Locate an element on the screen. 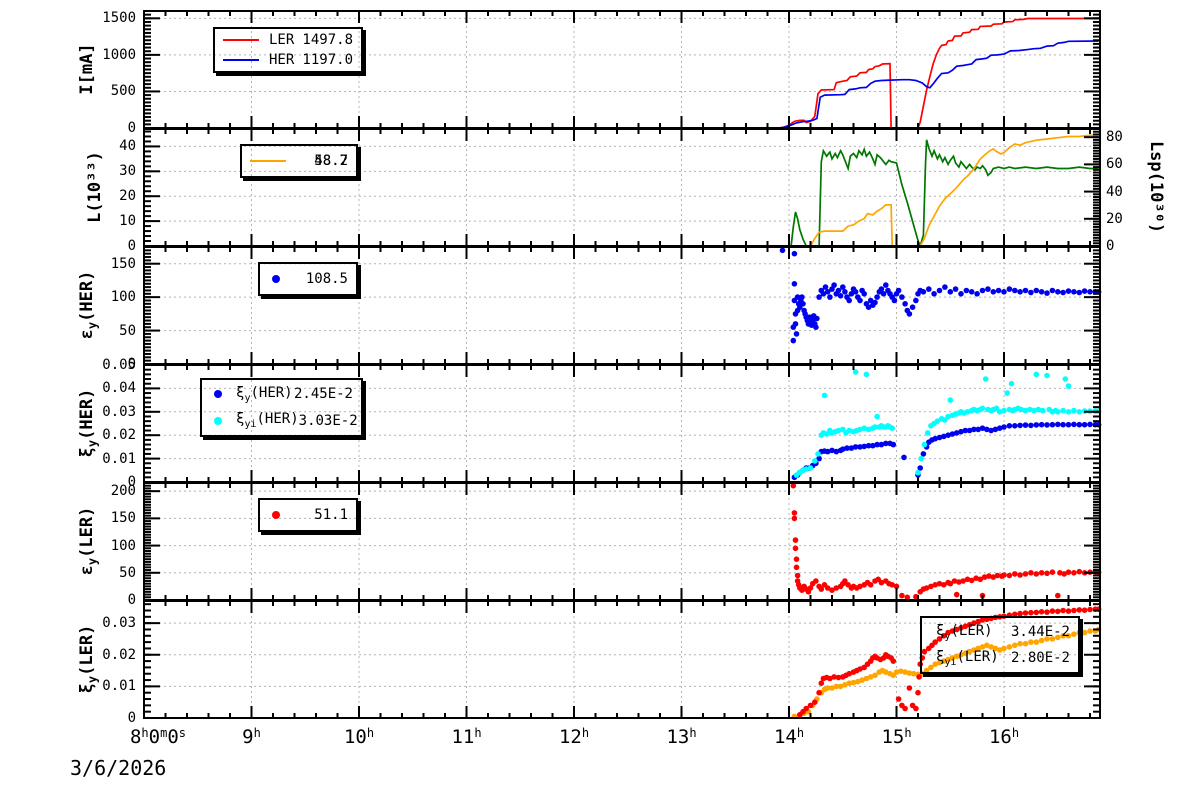 This screenshot has height=798, width=1200. her-line-sample is located at coordinates (241, 60).